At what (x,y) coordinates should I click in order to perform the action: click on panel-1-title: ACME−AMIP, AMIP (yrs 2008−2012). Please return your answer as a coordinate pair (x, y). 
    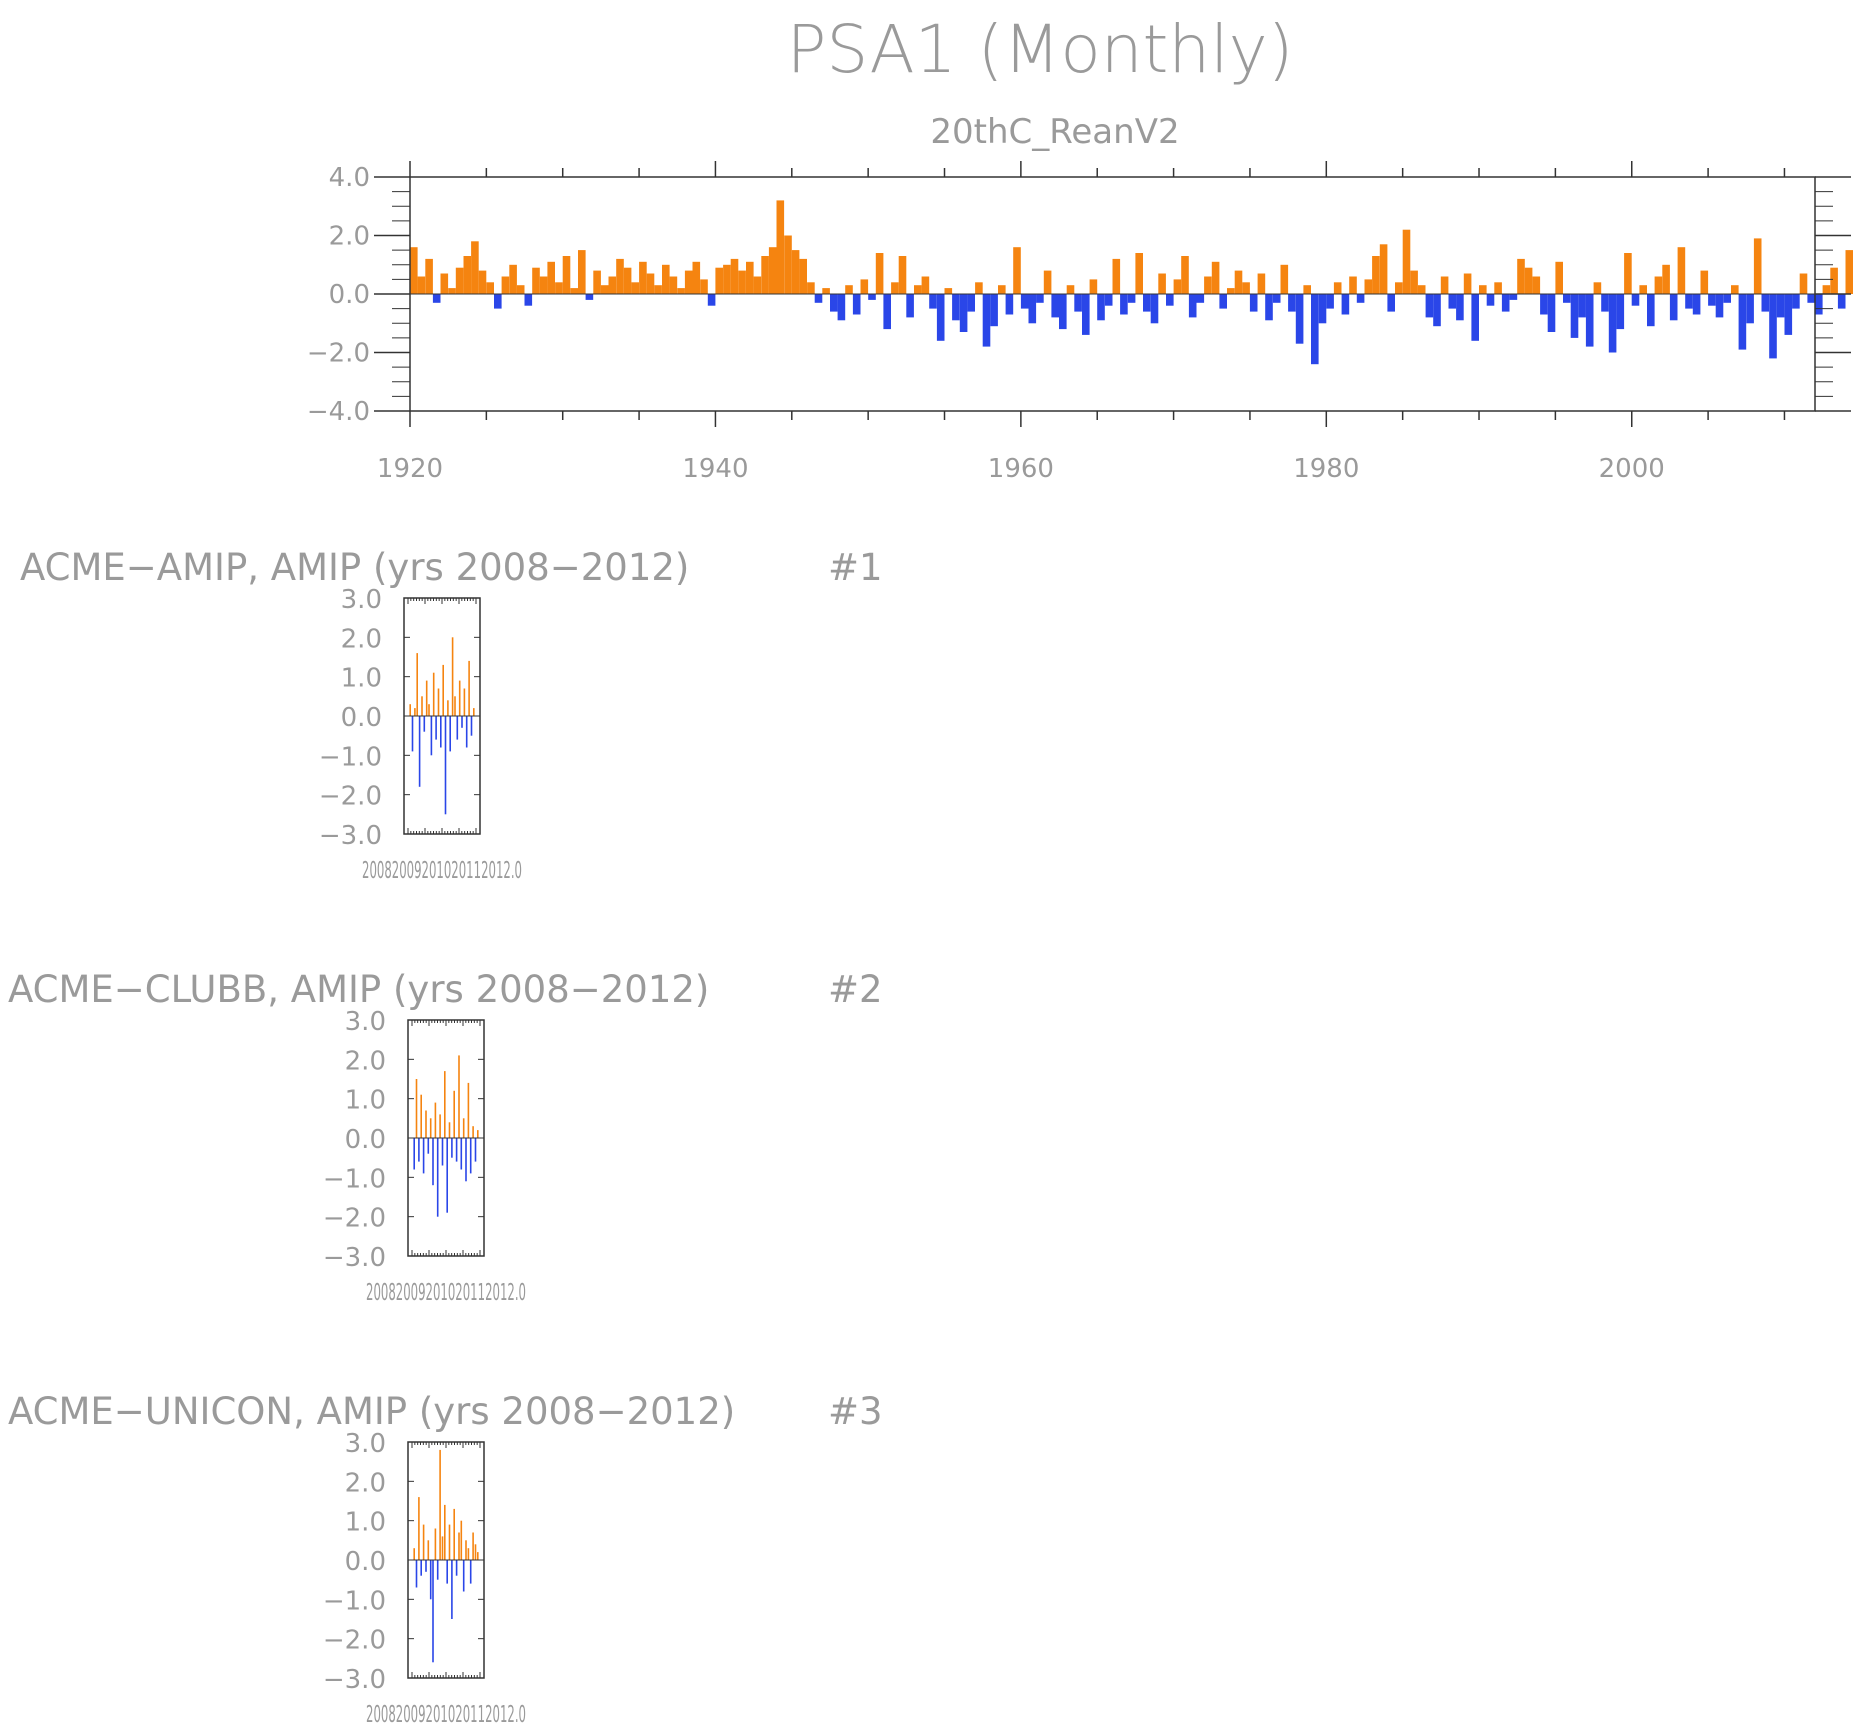
    Looking at the image, I should click on (354, 567).